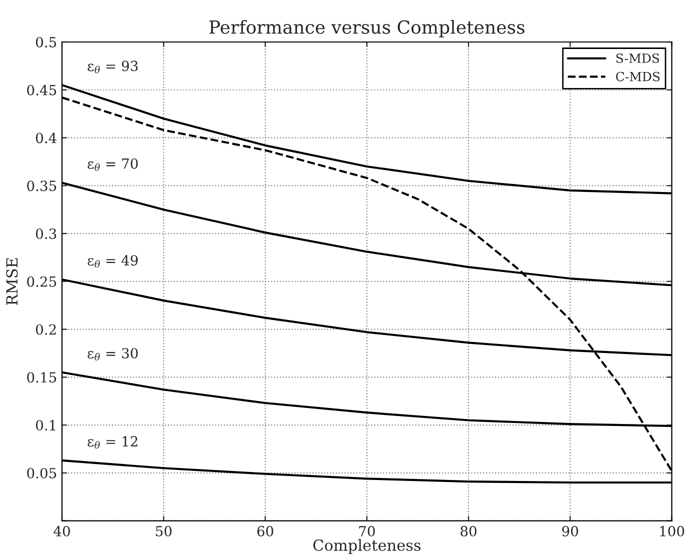 The image size is (689, 560). What do you see at coordinates (366, 29) in the screenshot?
I see `chart-title: Performance versus Completeness` at bounding box center [366, 29].